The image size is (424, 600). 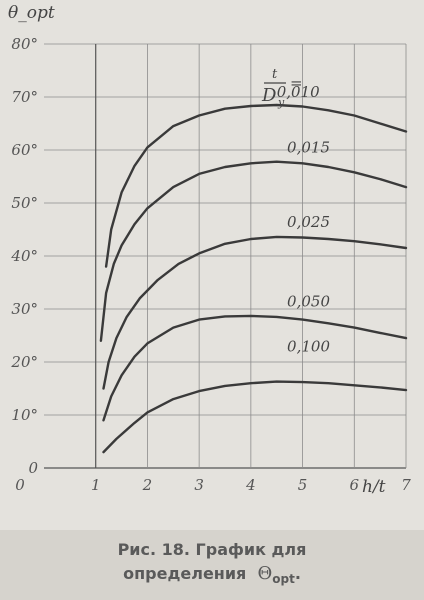 I want to click on series-label-0-010: 0,010, so click(x=298, y=92).